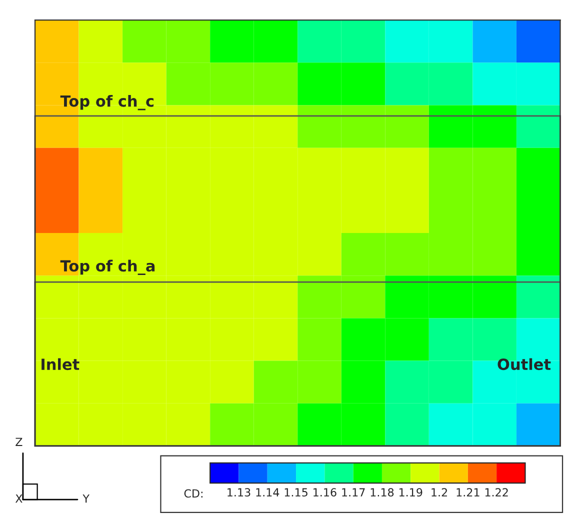 The width and height of the screenshot is (574, 515). What do you see at coordinates (410, 492) in the screenshot?
I see `color-bar-label: 1.19` at bounding box center [410, 492].